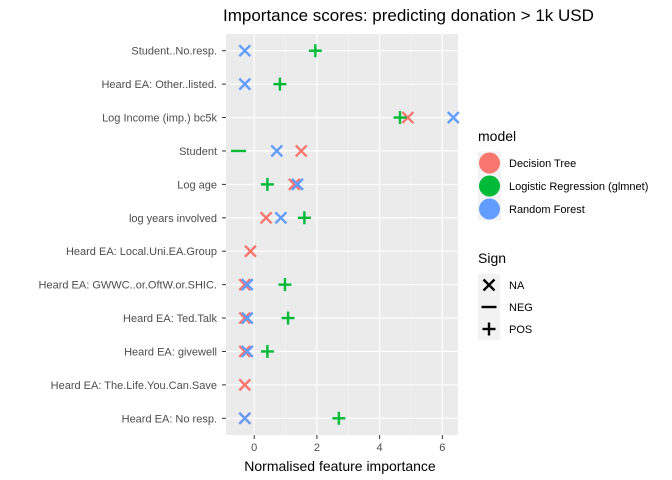 Image resolution: width=672 pixels, height=480 pixels. Describe the element at coordinates (578, 187) in the screenshot. I see `legend-label: Logistic Regression (glmnet)` at that location.